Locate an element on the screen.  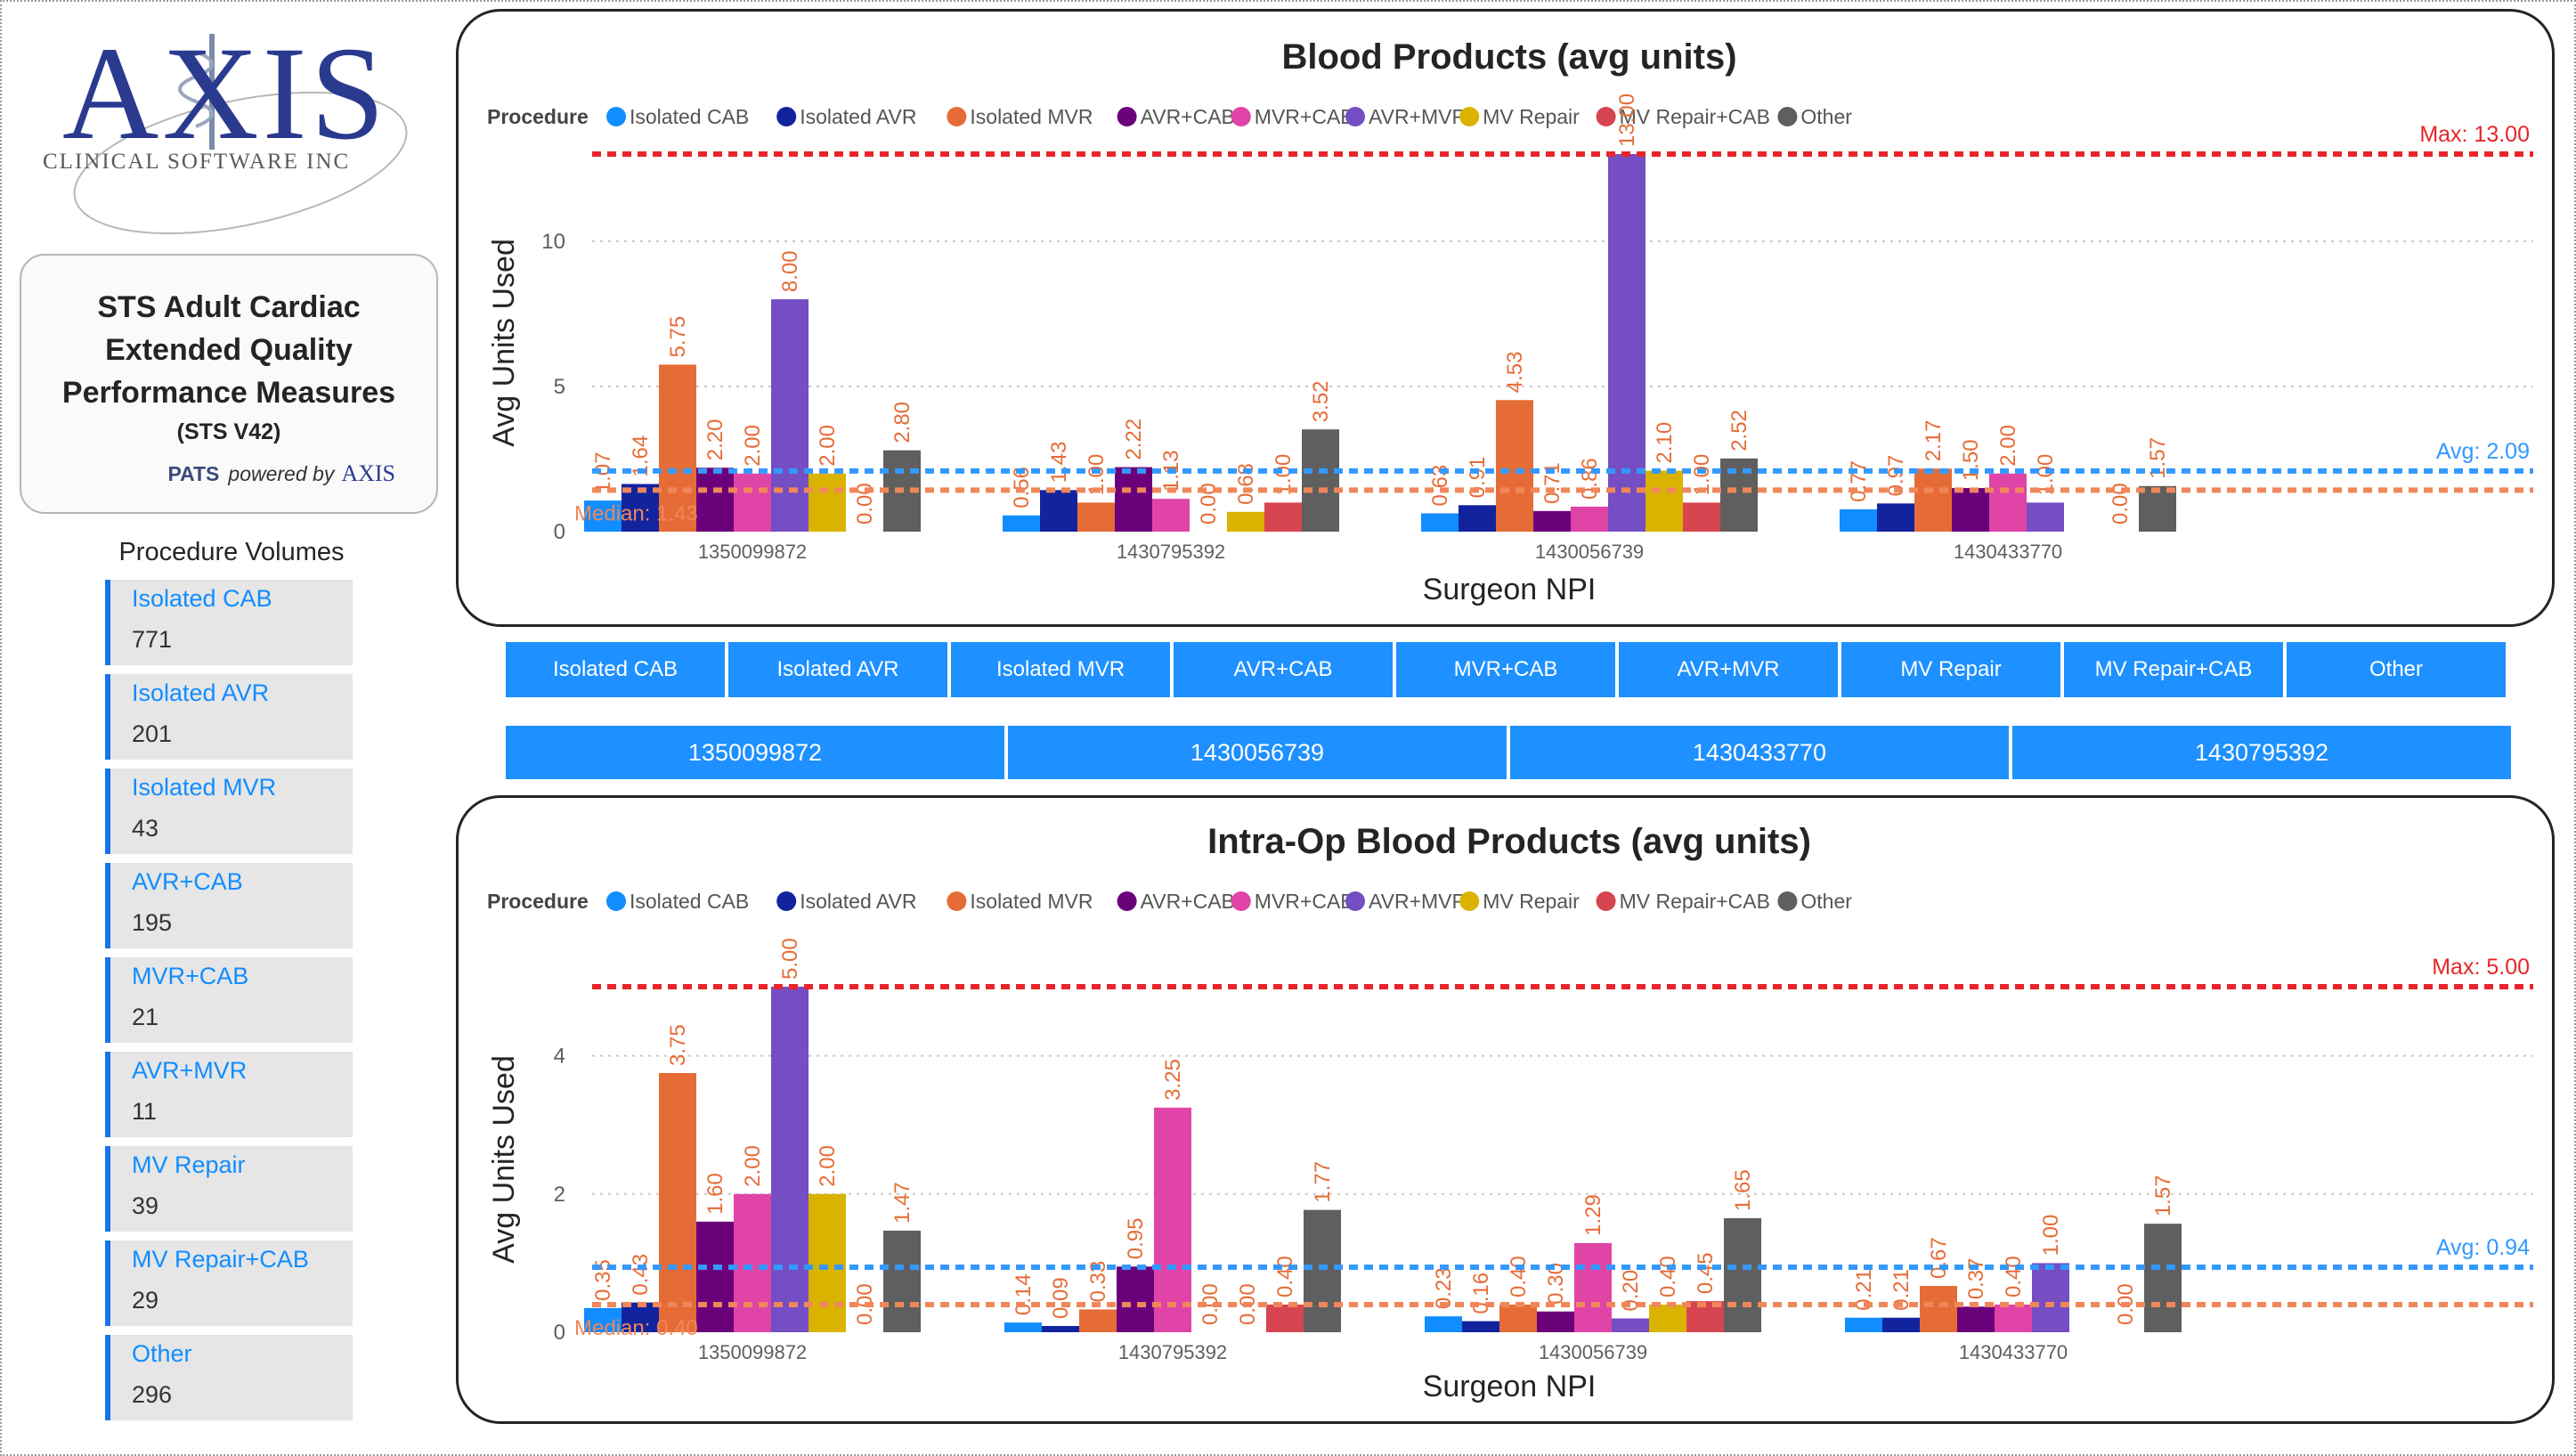
procedure-volume-card: MVR+CAB 21 is located at coordinates (229, 1000).